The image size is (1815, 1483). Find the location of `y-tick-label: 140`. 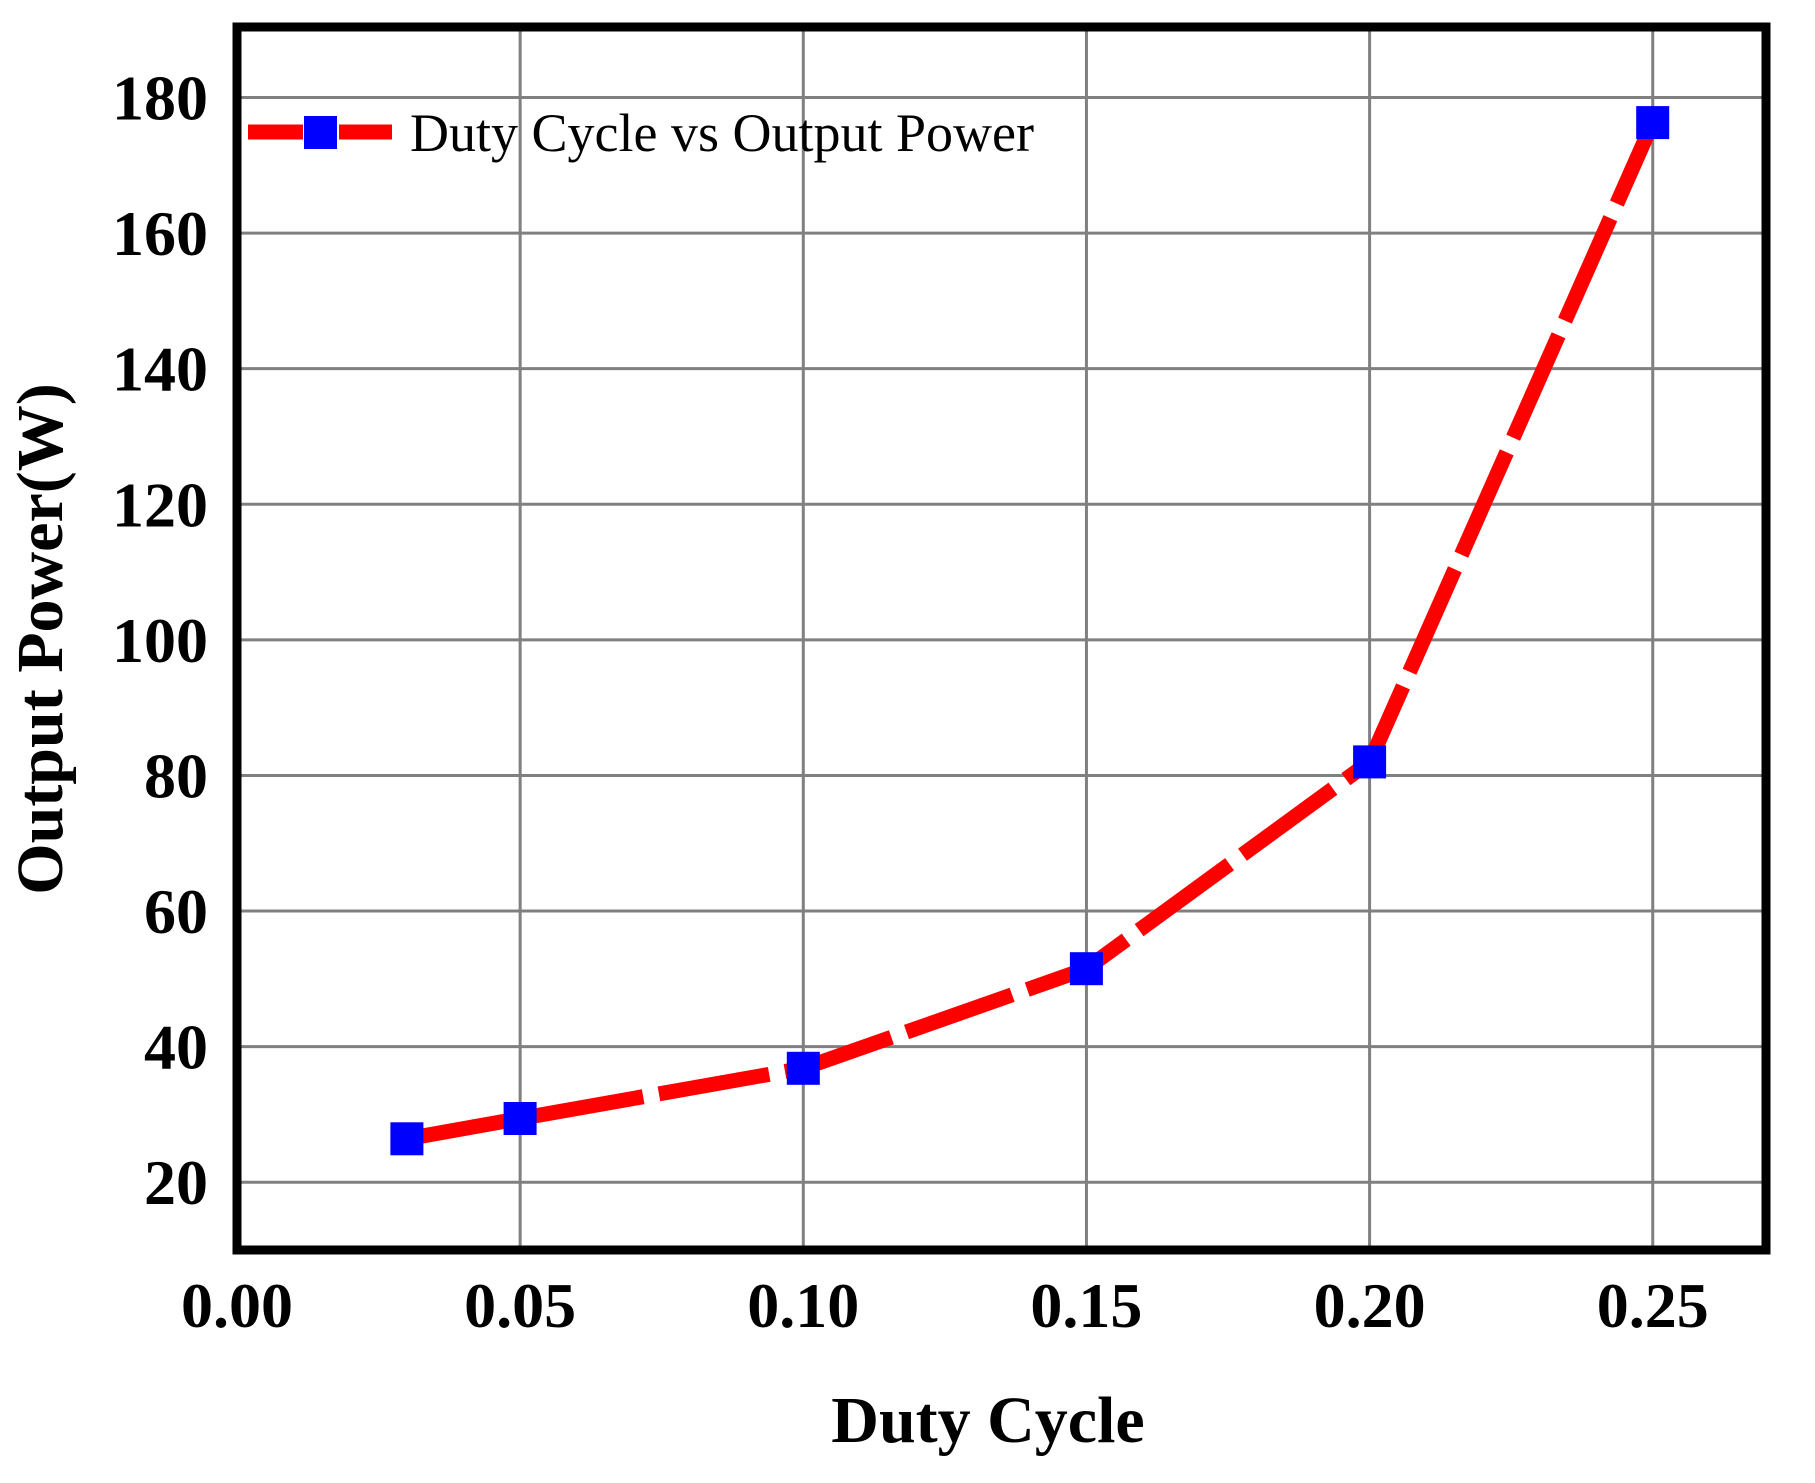

y-tick-label: 140 is located at coordinates (160, 369).